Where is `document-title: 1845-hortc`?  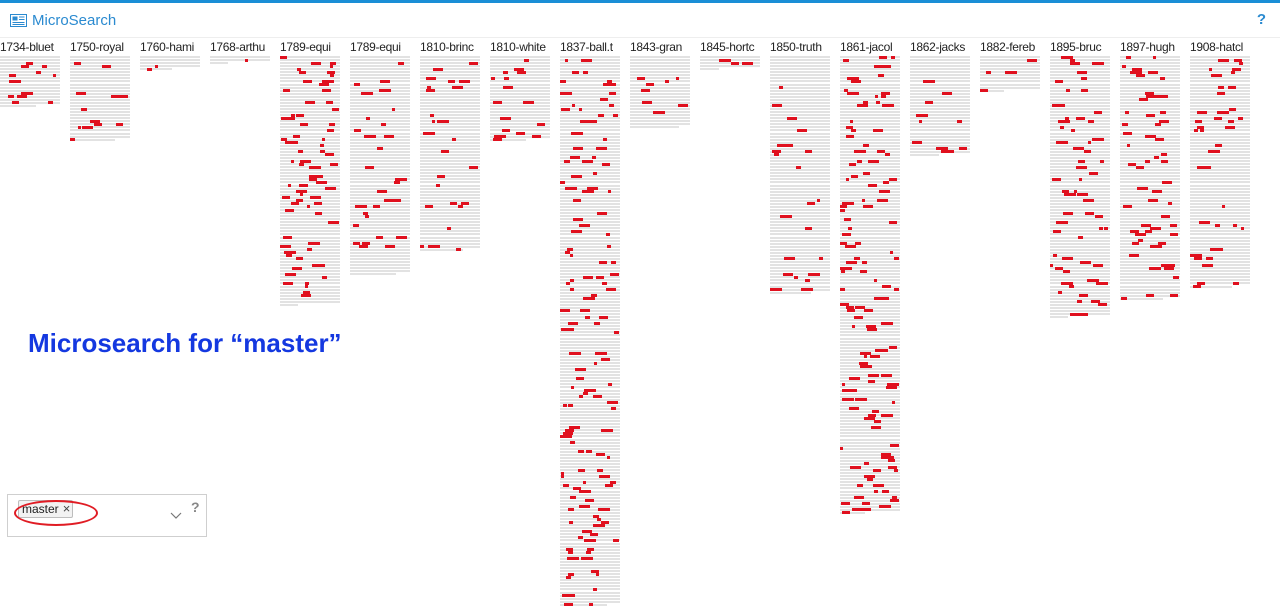 document-title: 1845-hortc is located at coordinates (727, 47).